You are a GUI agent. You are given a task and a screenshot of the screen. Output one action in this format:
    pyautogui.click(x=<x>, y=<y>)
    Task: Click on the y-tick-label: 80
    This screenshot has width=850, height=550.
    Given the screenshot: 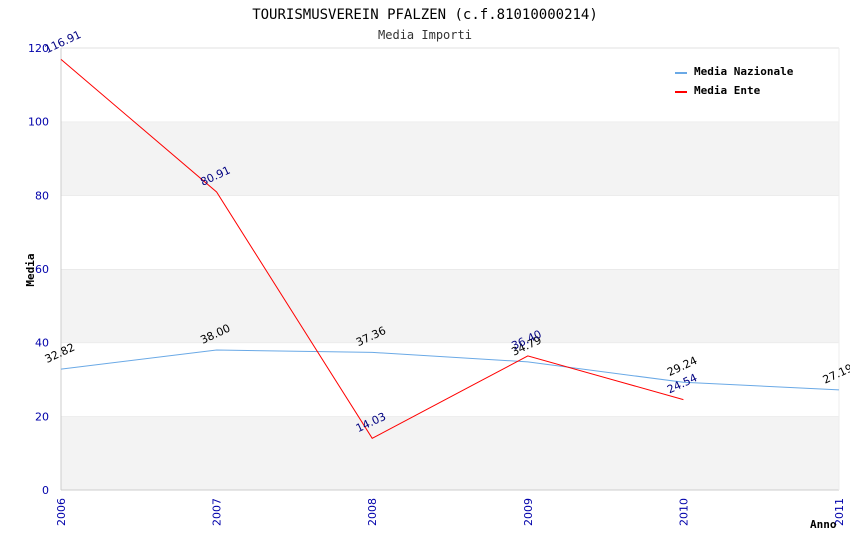 What is the action you would take?
    pyautogui.click(x=42, y=195)
    